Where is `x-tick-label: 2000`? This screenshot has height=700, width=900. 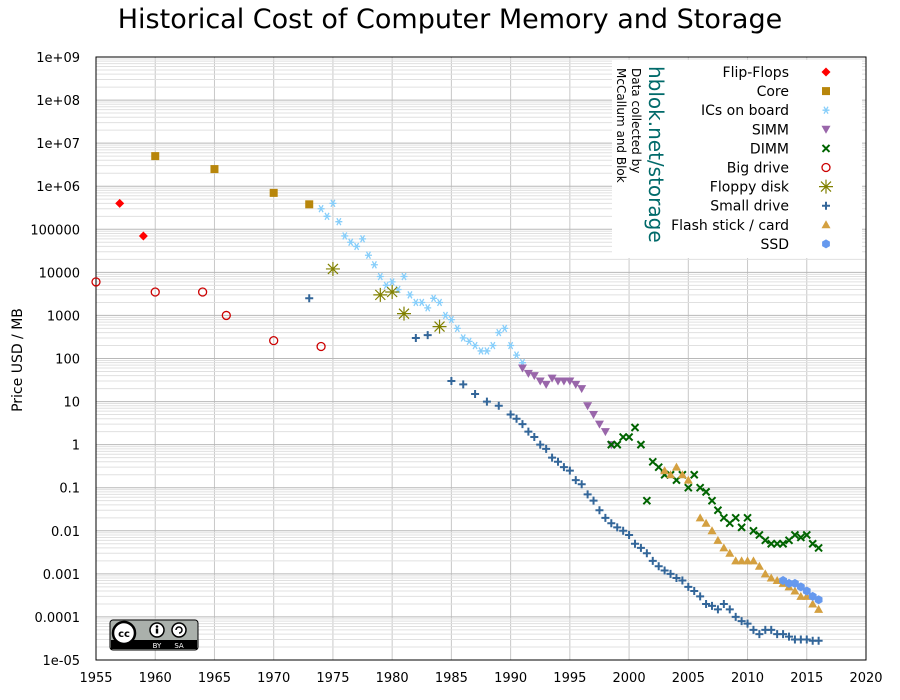
x-tick-label: 2000 is located at coordinates (629, 678).